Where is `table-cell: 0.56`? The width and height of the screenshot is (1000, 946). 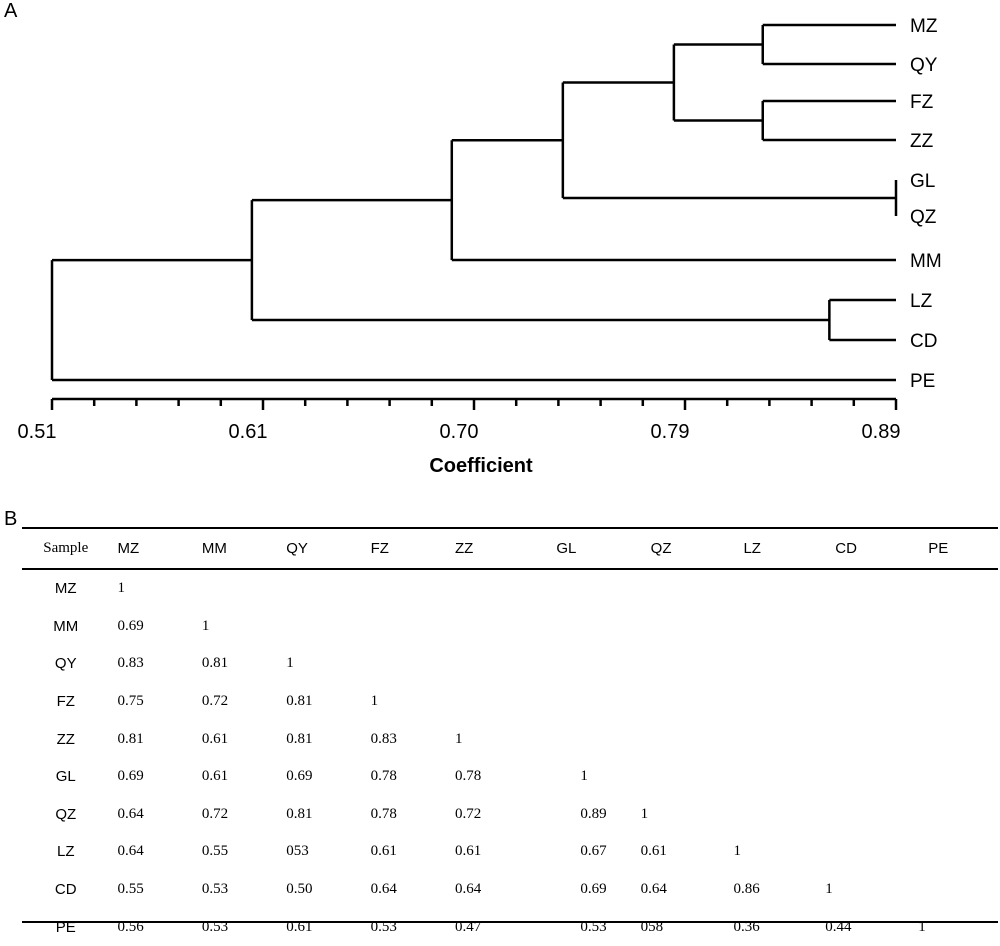
table-cell: 0.56 is located at coordinates (130, 926).